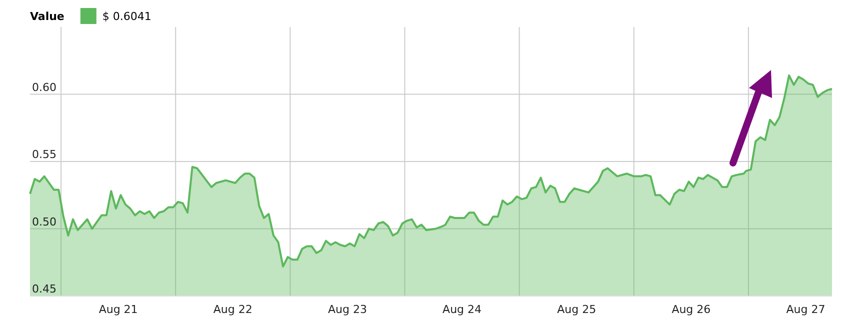  I want to click on x-tick-label: Aug 23, so click(347, 309).